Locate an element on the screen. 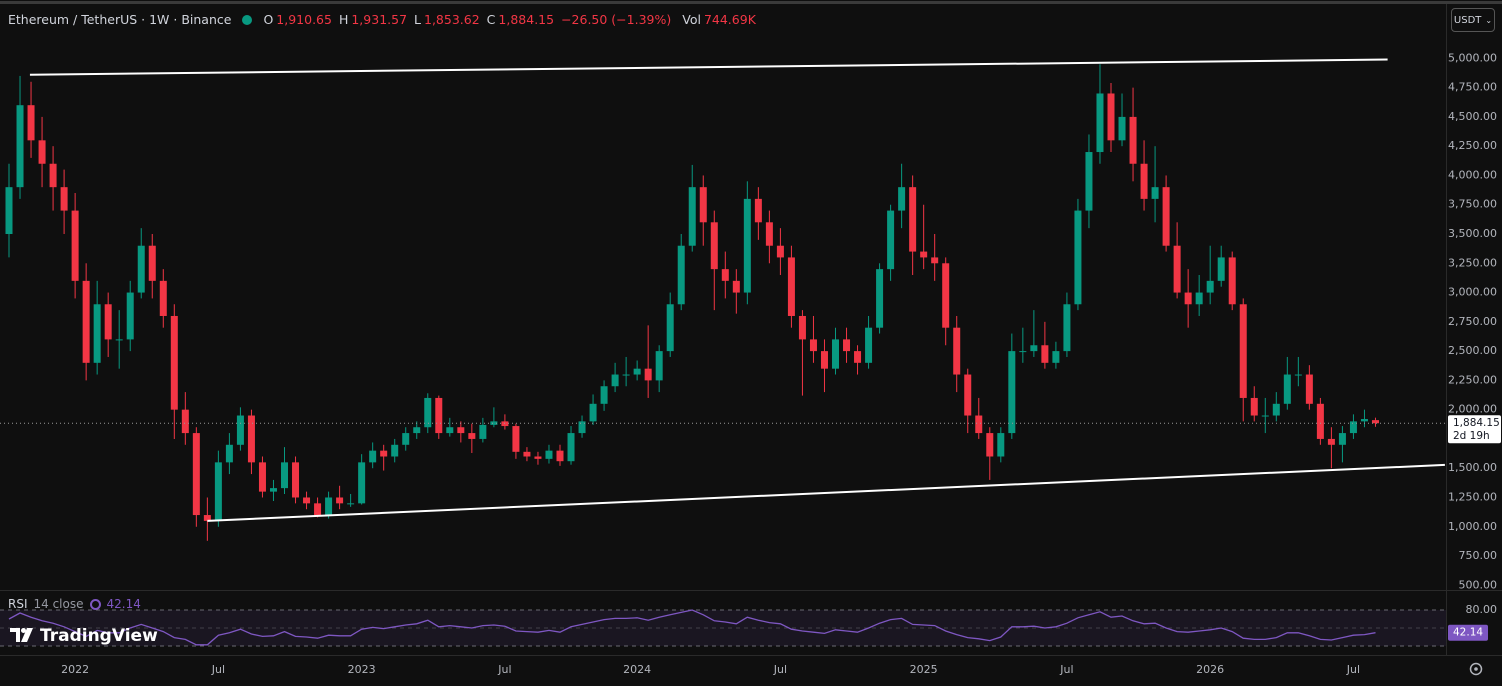 The height and width of the screenshot is (686, 1502). y-tick-label: 1,250.00 is located at coordinates (1472, 496).